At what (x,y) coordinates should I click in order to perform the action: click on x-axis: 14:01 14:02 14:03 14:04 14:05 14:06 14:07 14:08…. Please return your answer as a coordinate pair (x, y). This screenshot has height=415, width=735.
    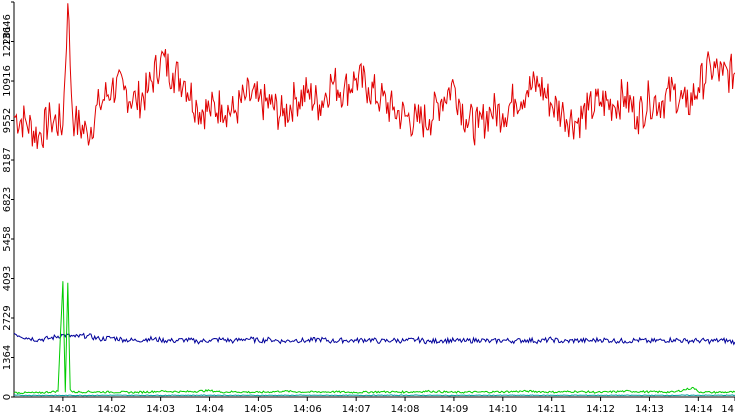
    Looking at the image, I should click on (374, 405).